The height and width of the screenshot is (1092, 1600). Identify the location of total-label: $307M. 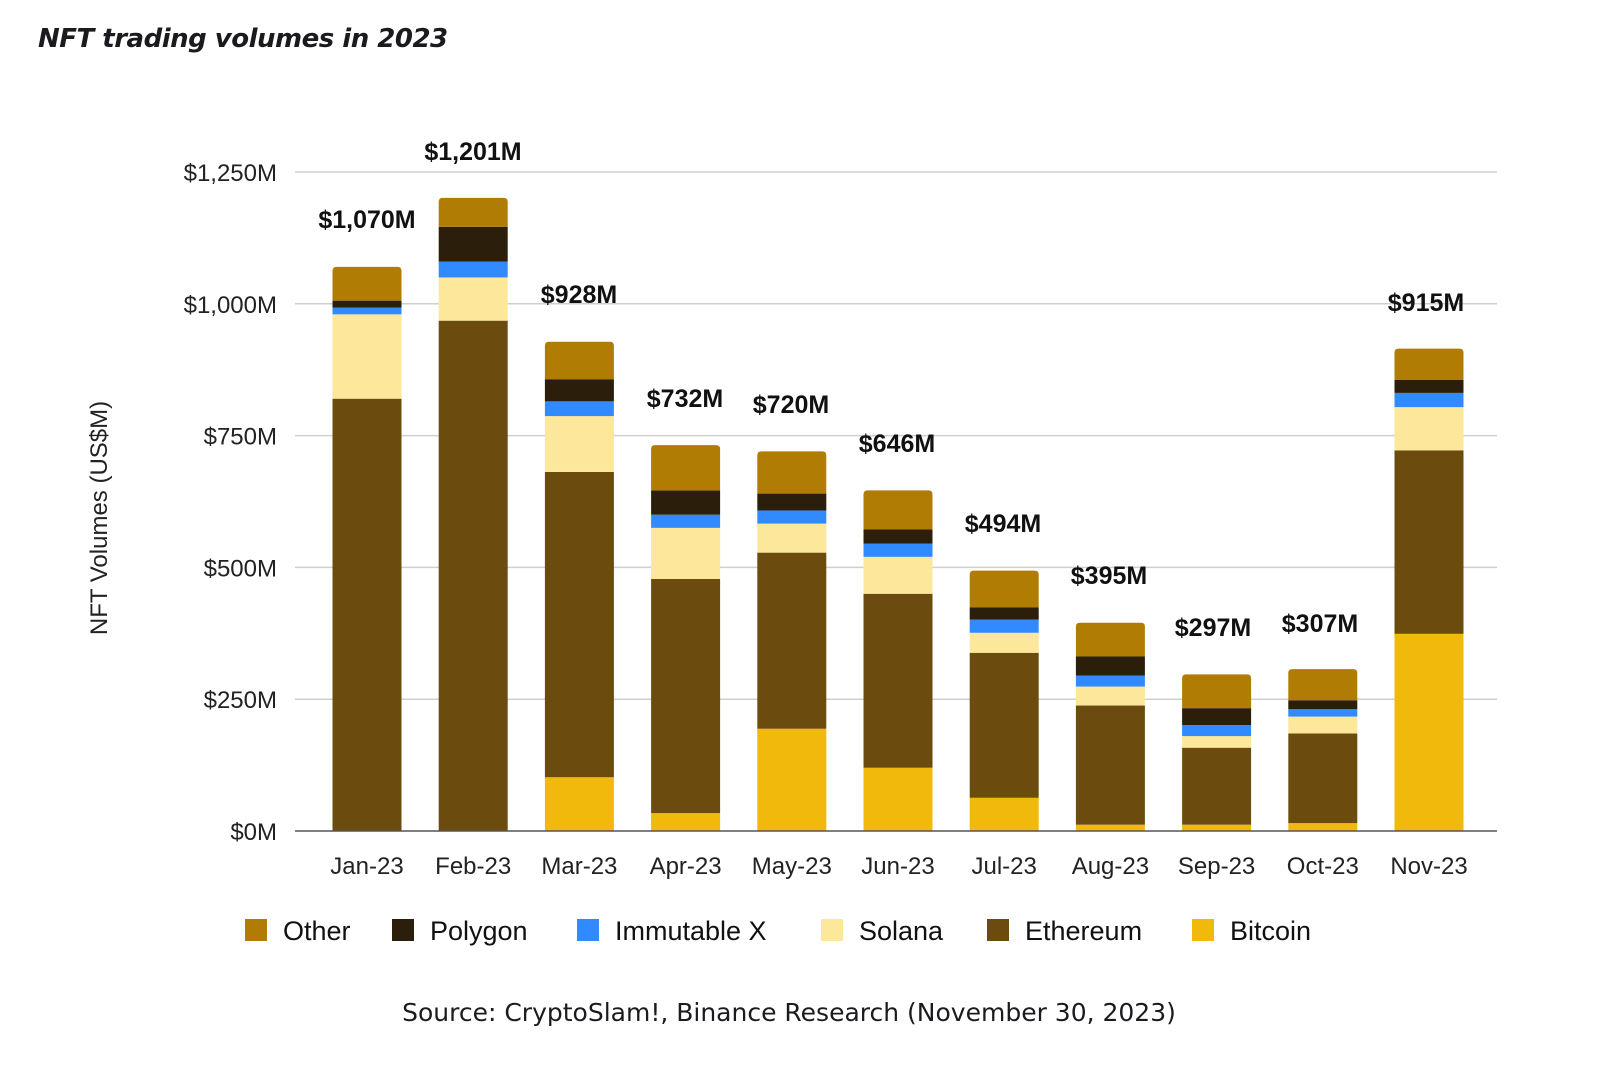
(1320, 624).